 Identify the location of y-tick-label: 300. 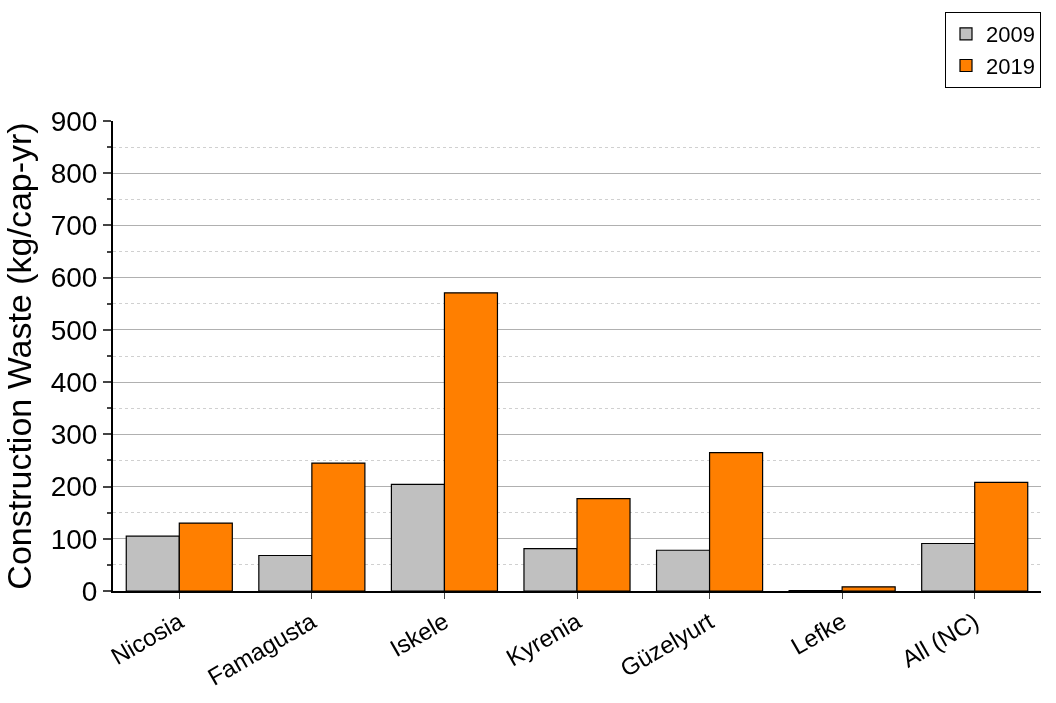
(74, 435).